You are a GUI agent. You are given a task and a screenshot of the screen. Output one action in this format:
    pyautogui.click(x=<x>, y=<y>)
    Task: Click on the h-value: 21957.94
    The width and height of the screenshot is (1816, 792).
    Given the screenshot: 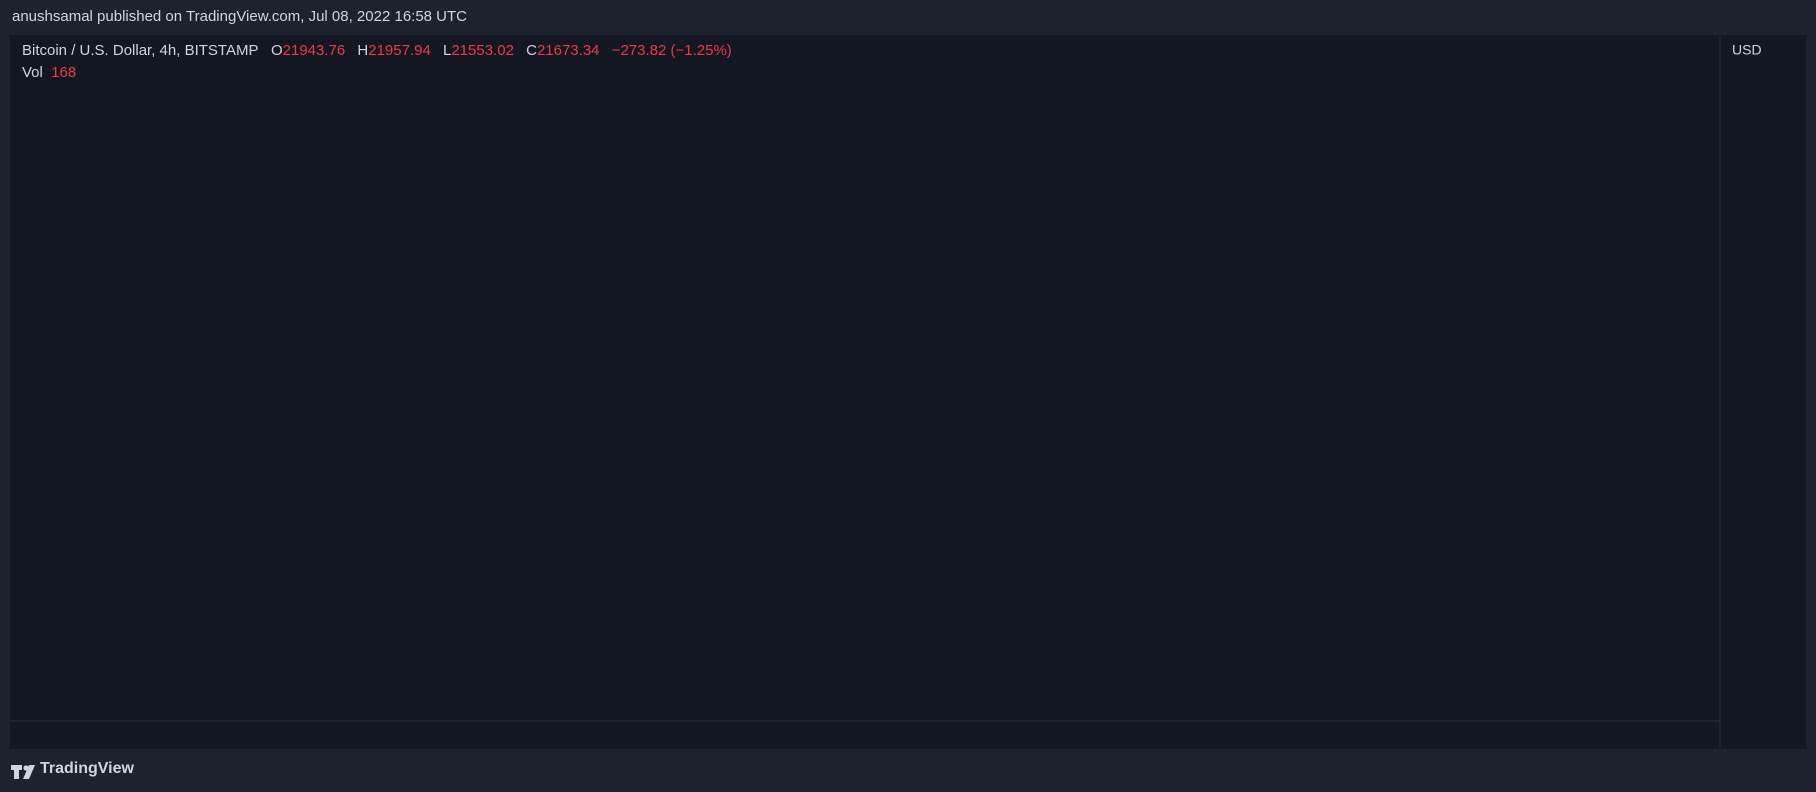 What is the action you would take?
    pyautogui.click(x=399, y=50)
    